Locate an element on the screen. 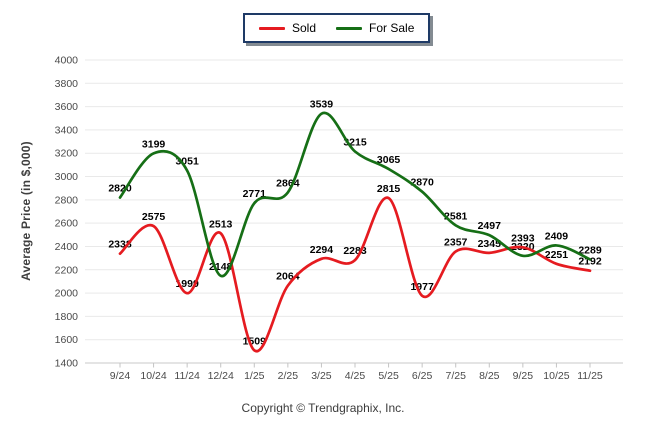 The image size is (646, 434). data-label: 3199 is located at coordinates (154, 144).